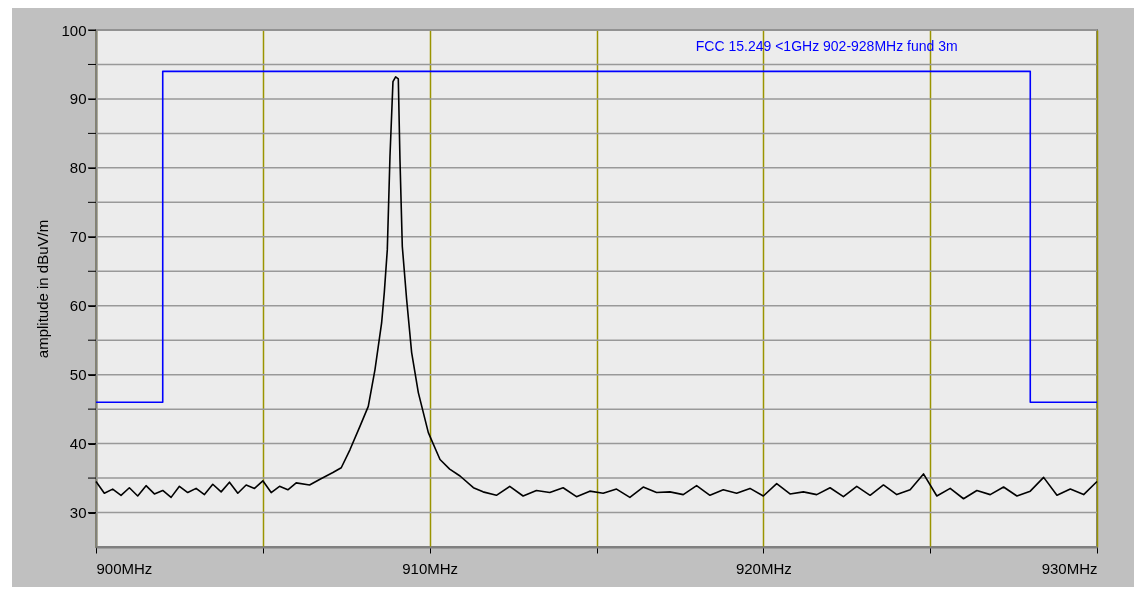 This screenshot has width=1134, height=593. I want to click on x-tick-label: 900MHz, so click(124, 568).